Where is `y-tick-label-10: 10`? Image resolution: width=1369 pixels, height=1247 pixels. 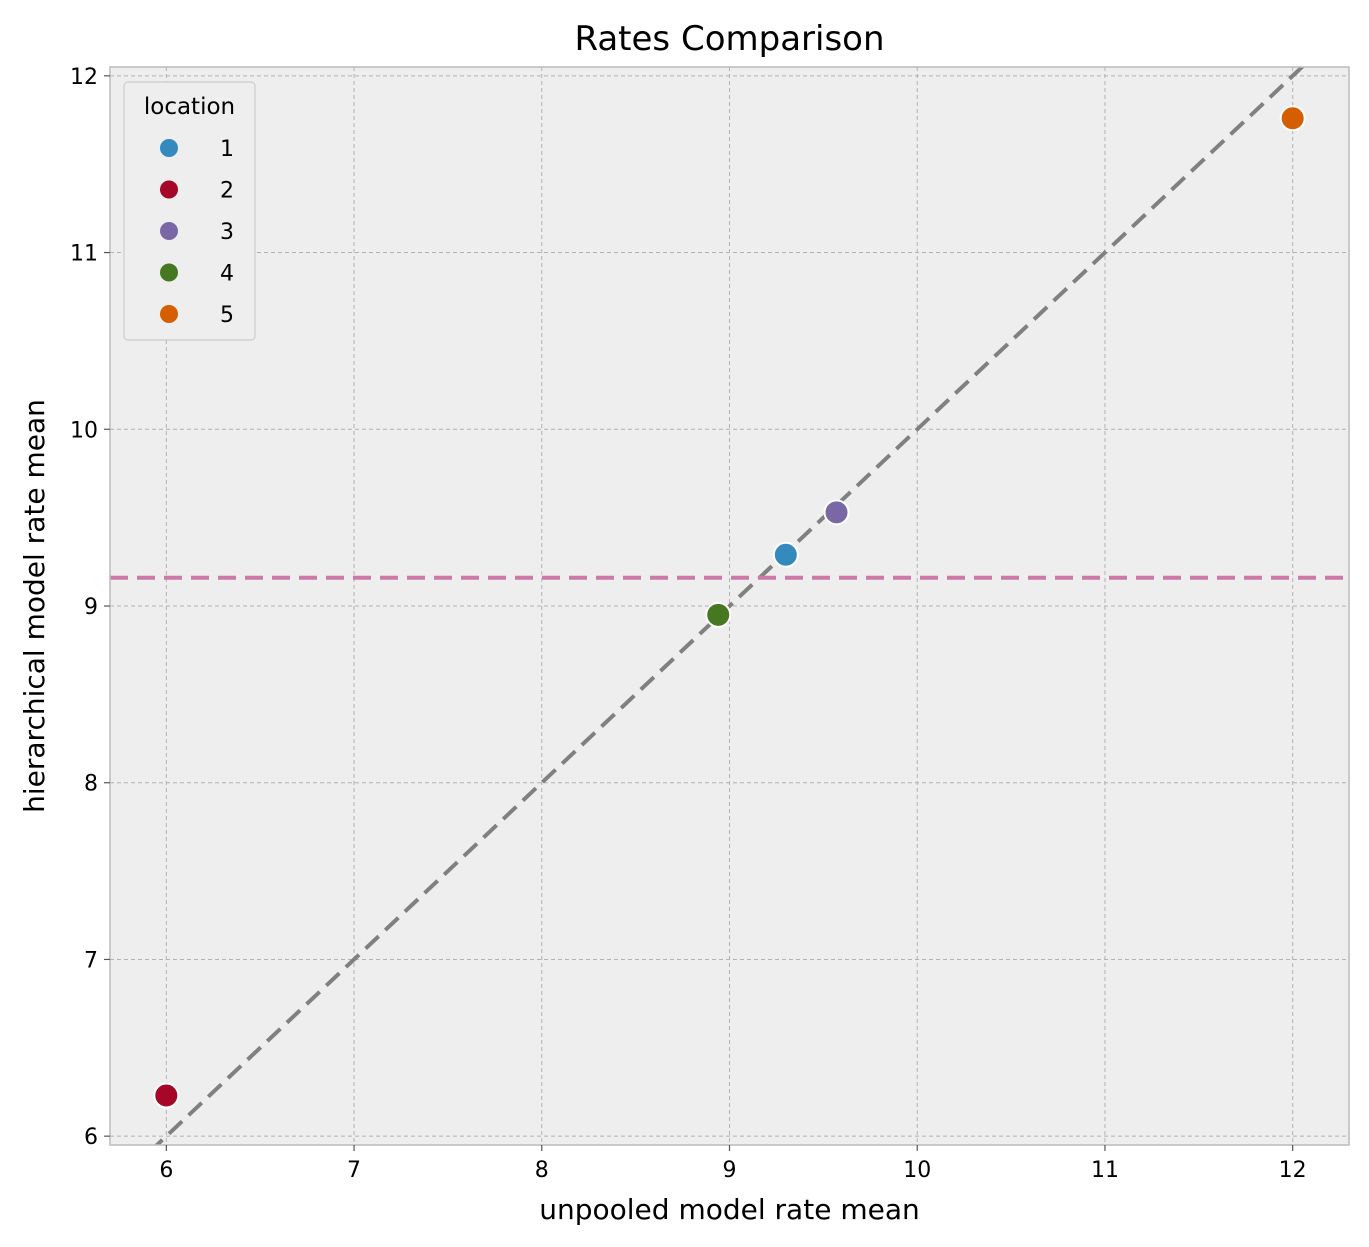 y-tick-label-10: 10 is located at coordinates (84, 430).